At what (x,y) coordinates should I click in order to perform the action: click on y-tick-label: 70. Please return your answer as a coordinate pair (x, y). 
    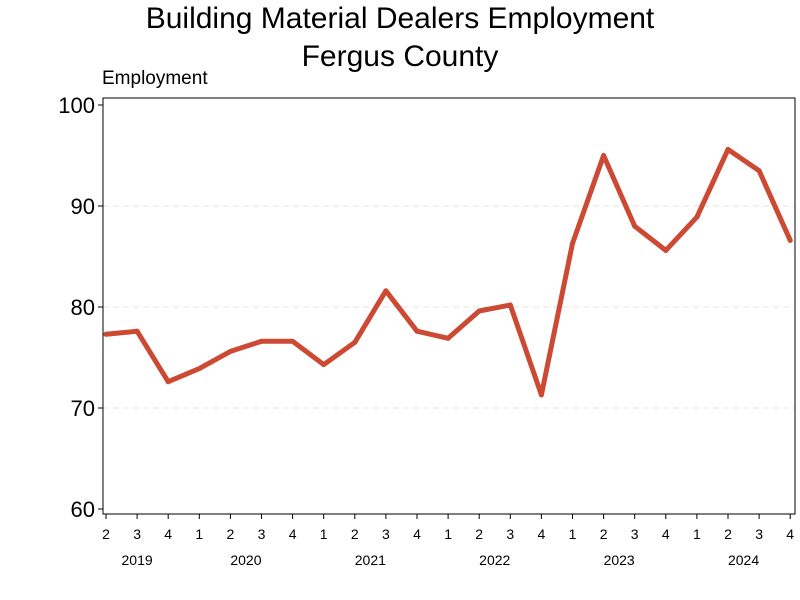
    Looking at the image, I should click on (83, 408).